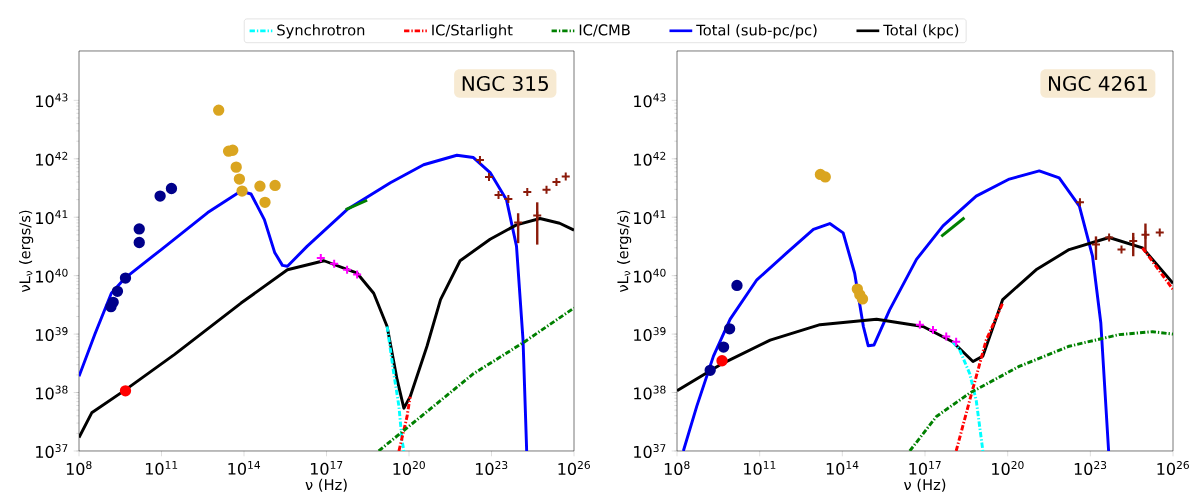 This screenshot has height=497, width=1199. Describe the element at coordinates (321, 31) in the screenshot. I see `legend-label: Synchrotron` at that location.